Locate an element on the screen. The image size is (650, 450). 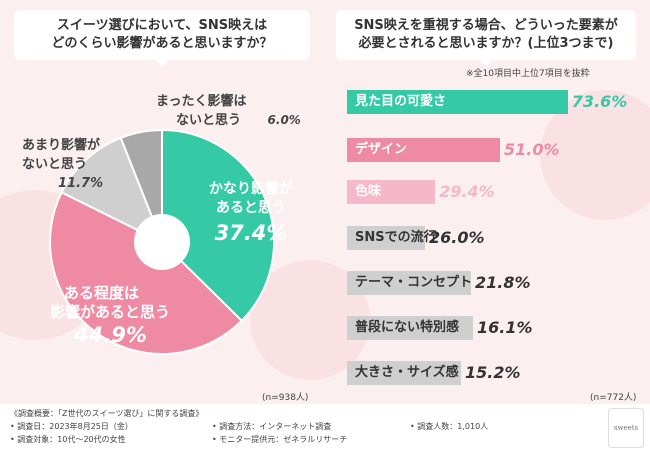
bar-value: 26.0% is located at coordinates (457, 237).